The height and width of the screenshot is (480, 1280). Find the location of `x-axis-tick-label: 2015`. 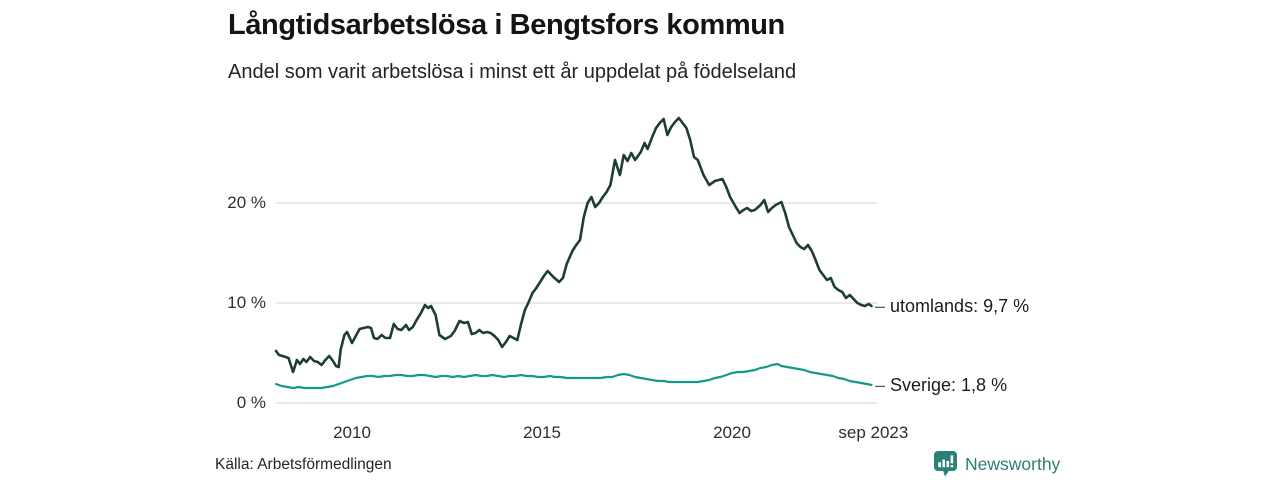

x-axis-tick-label: 2015 is located at coordinates (542, 432).